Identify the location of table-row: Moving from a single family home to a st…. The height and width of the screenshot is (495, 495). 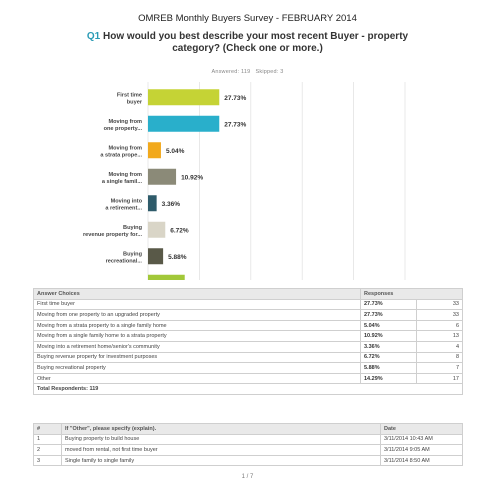
(248, 336).